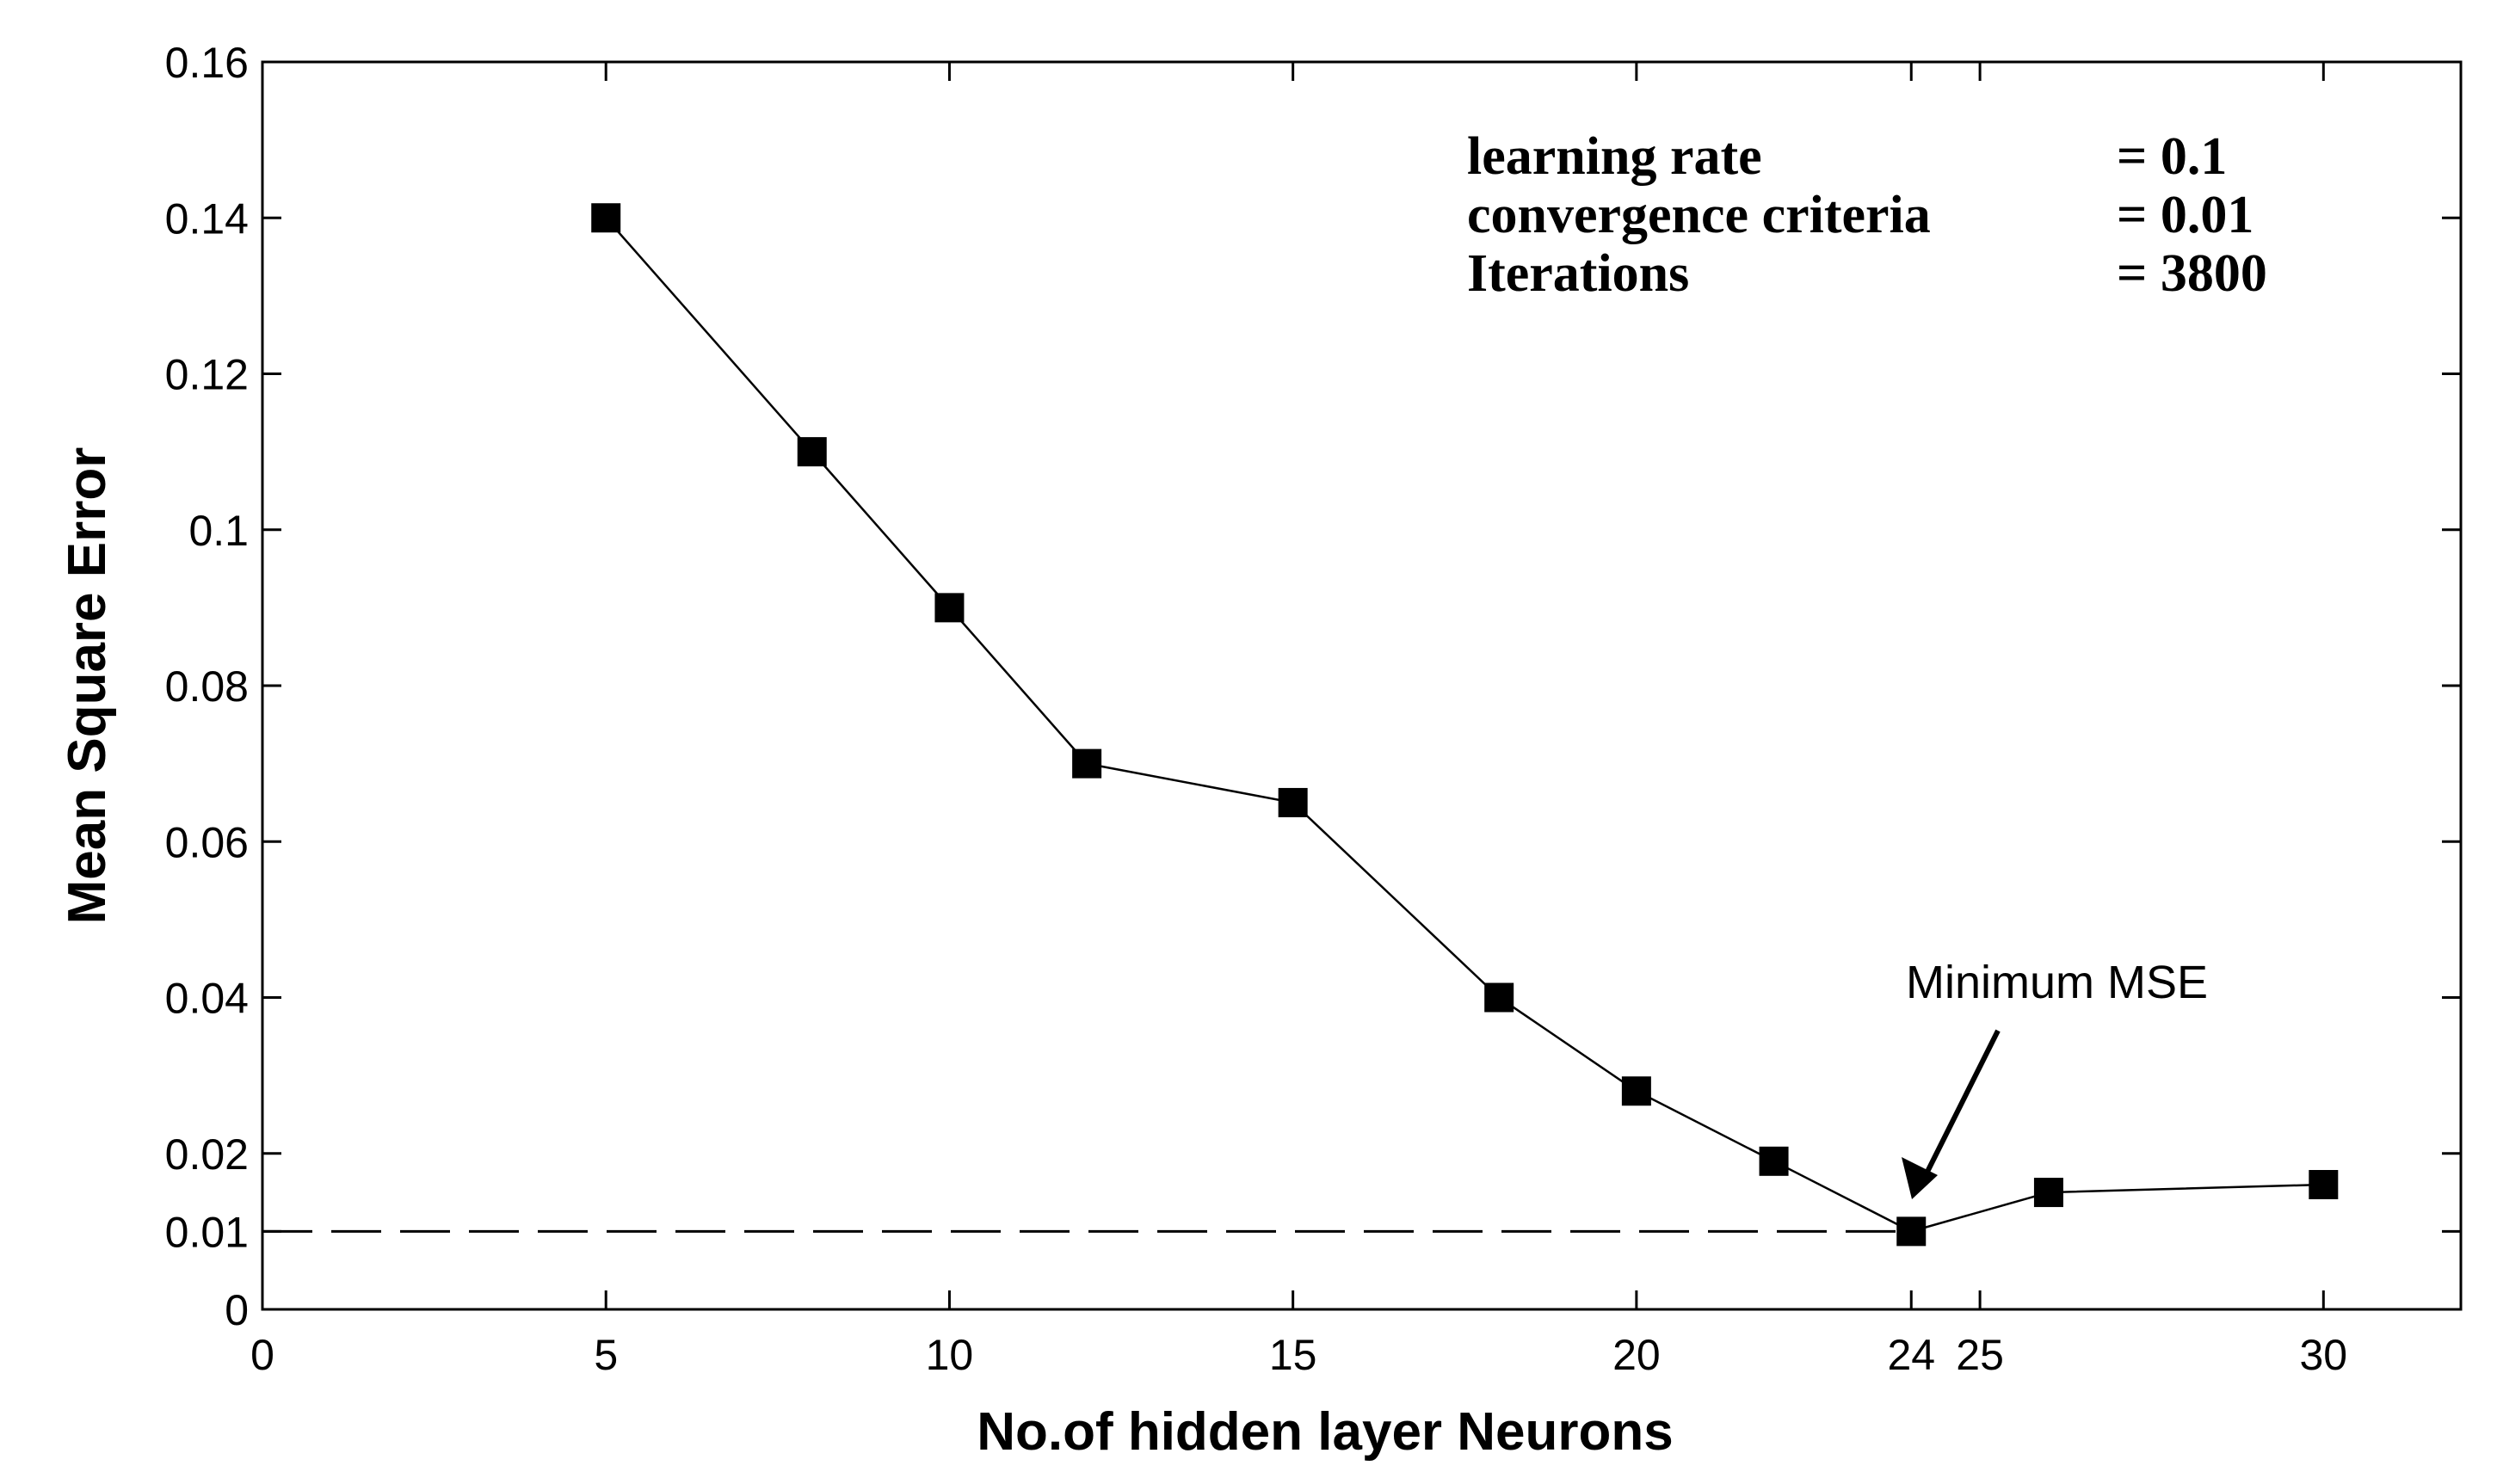 The height and width of the screenshot is (1484, 2497). I want to click on x-tick-label: 25, so click(1980, 1355).